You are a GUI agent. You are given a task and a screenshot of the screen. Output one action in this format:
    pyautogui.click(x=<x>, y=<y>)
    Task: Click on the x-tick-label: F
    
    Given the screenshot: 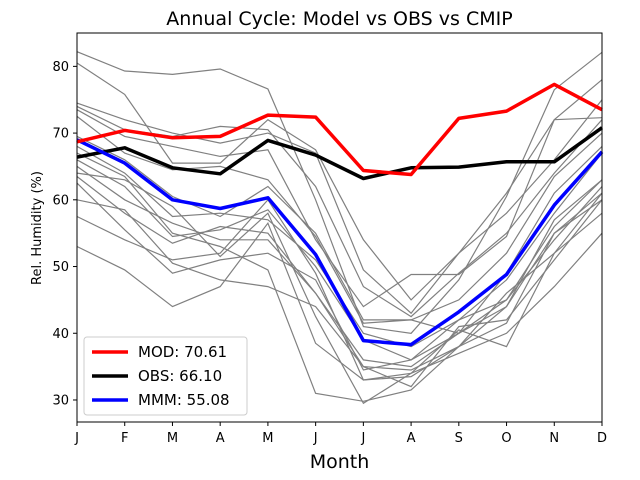 What is the action you would take?
    pyautogui.click(x=124, y=438)
    